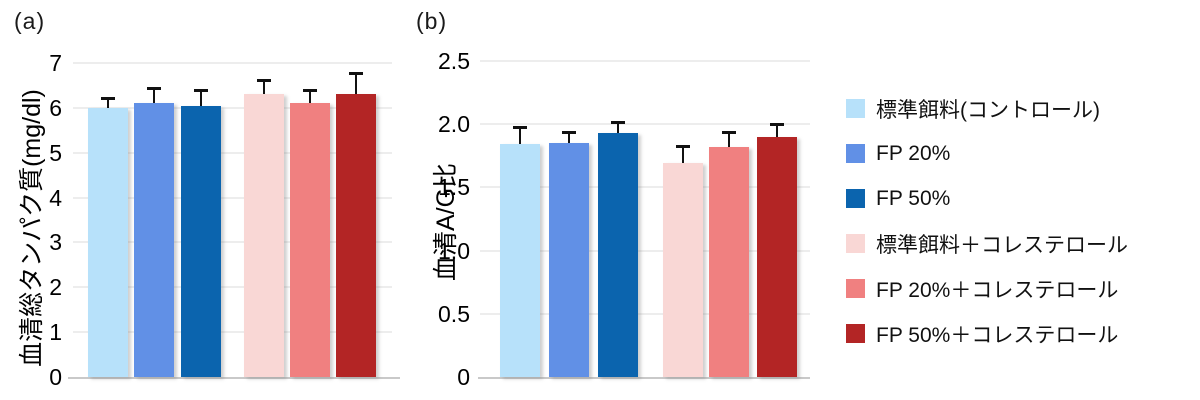 The height and width of the screenshot is (400, 1200). What do you see at coordinates (30, 21) in the screenshot?
I see `panel-label-a: (a)` at bounding box center [30, 21].